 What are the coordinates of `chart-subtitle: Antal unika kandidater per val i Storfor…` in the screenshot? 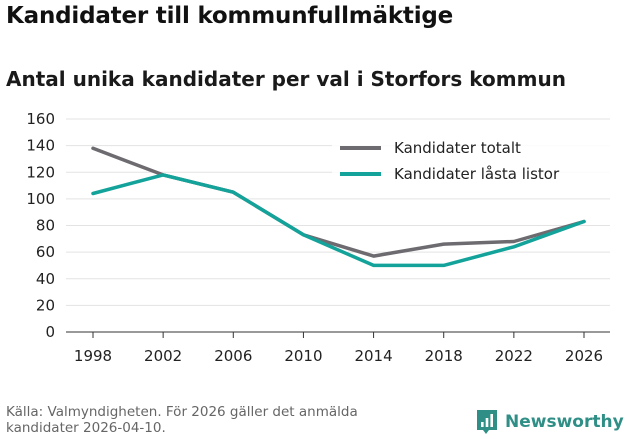 It's located at (286, 79).